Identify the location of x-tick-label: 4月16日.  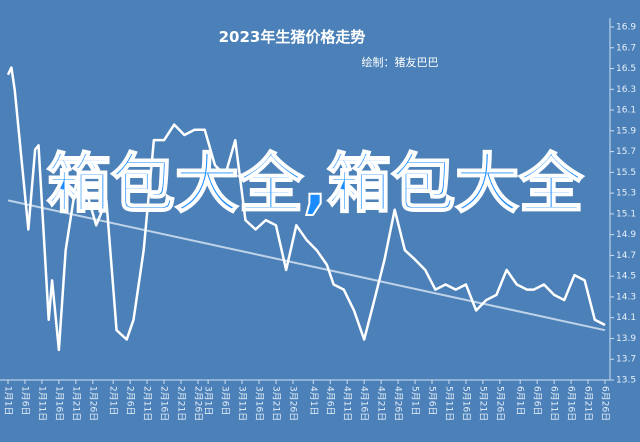
(364, 403).